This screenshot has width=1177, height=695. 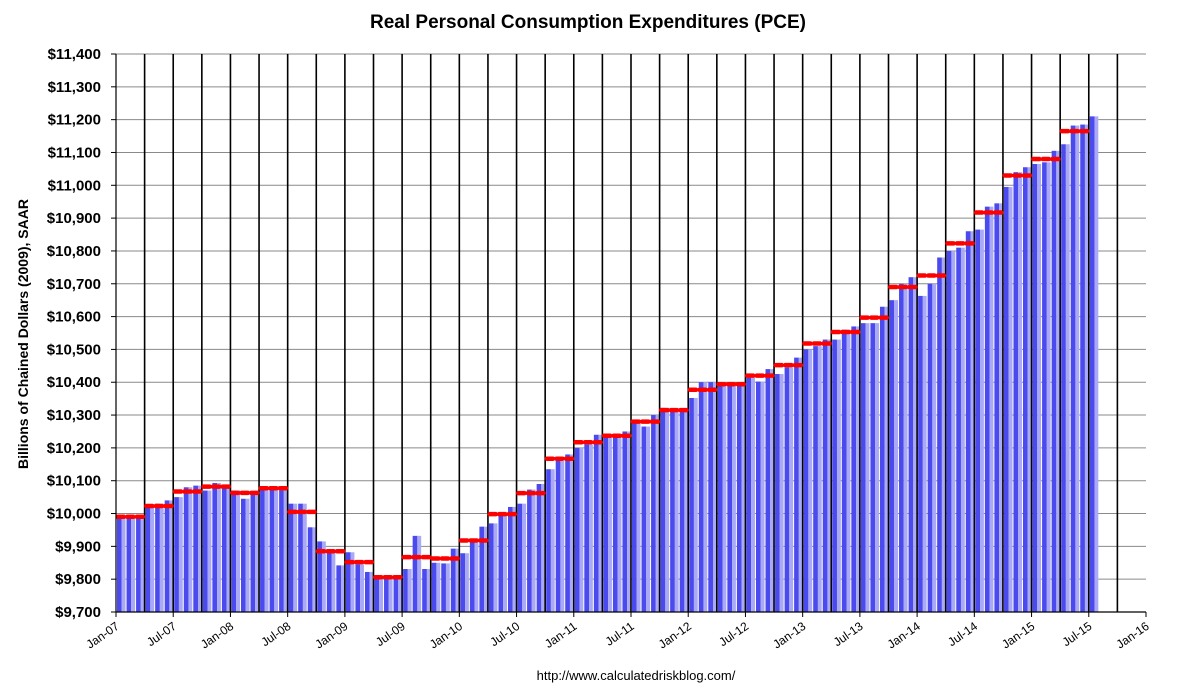 I want to click on y-tick-label: $11,300, so click(x=74, y=87).